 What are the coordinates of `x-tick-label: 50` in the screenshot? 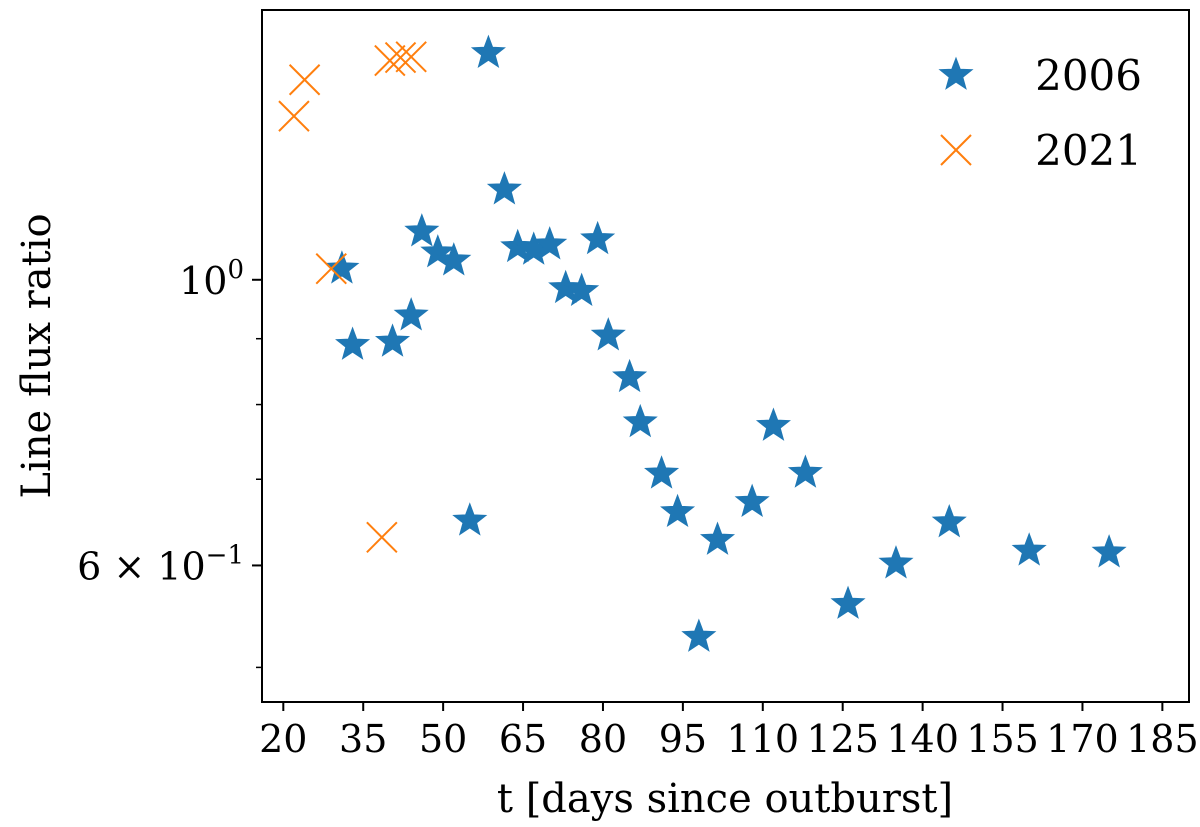 It's located at (443, 739).